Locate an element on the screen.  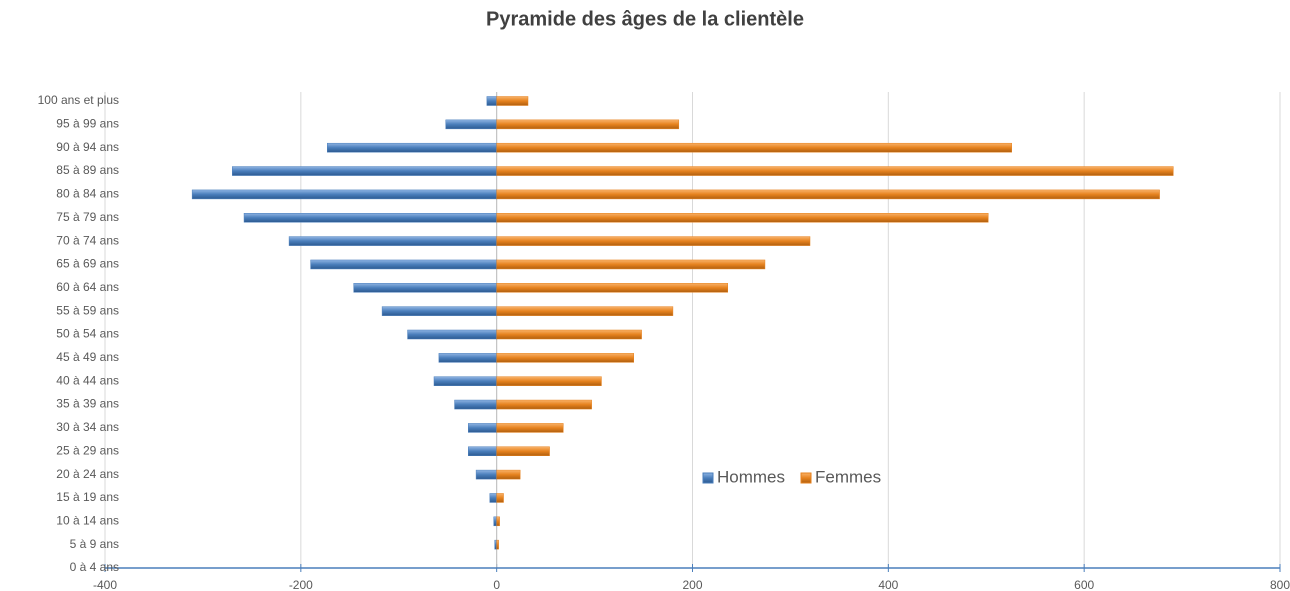
y-tick-label: 80 à 84 ans is located at coordinates (87, 194).